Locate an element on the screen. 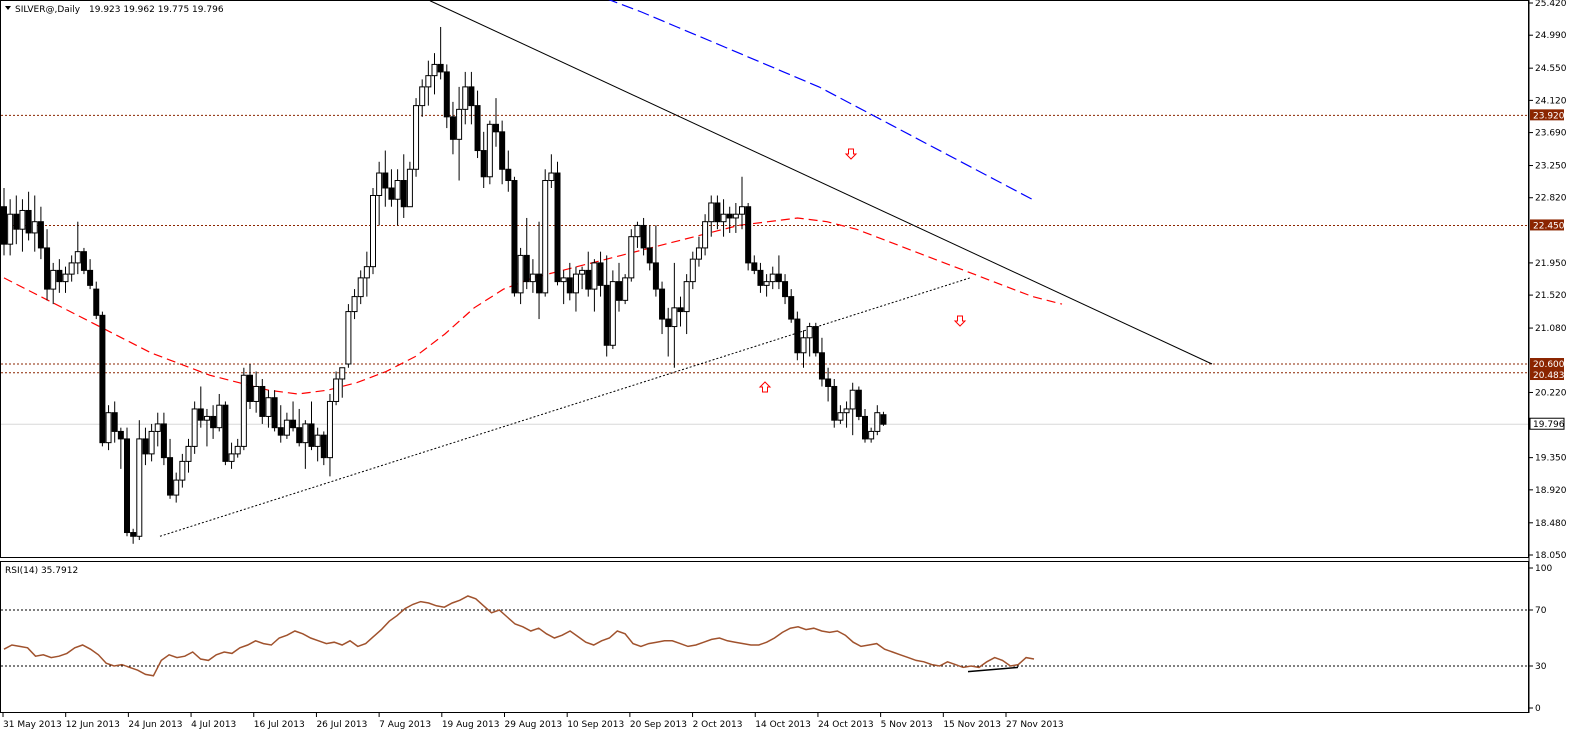 The width and height of the screenshot is (1596, 750). rsi-line is located at coordinates (519, 636).